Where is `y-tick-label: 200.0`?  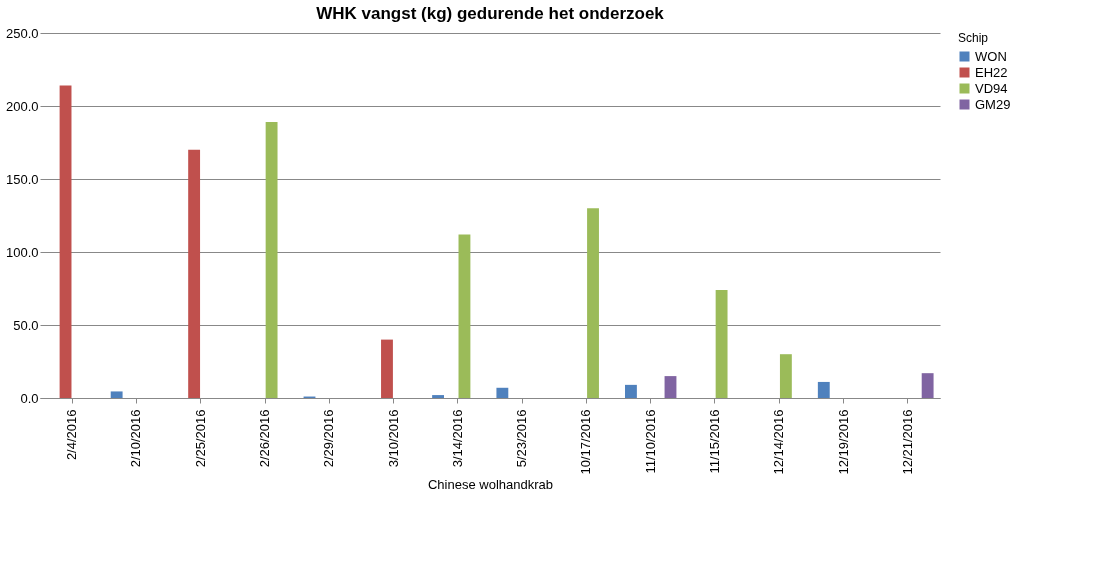
y-tick-label: 200.0 is located at coordinates (22, 106).